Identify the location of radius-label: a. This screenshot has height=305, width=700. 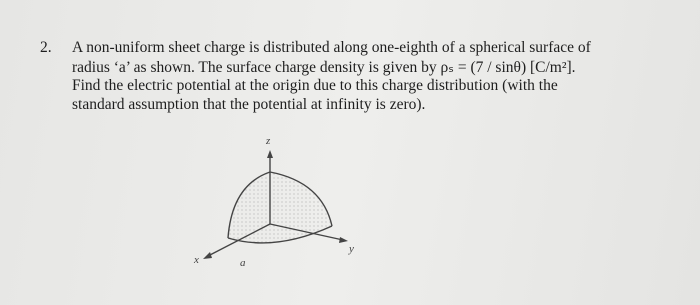
(243, 263).